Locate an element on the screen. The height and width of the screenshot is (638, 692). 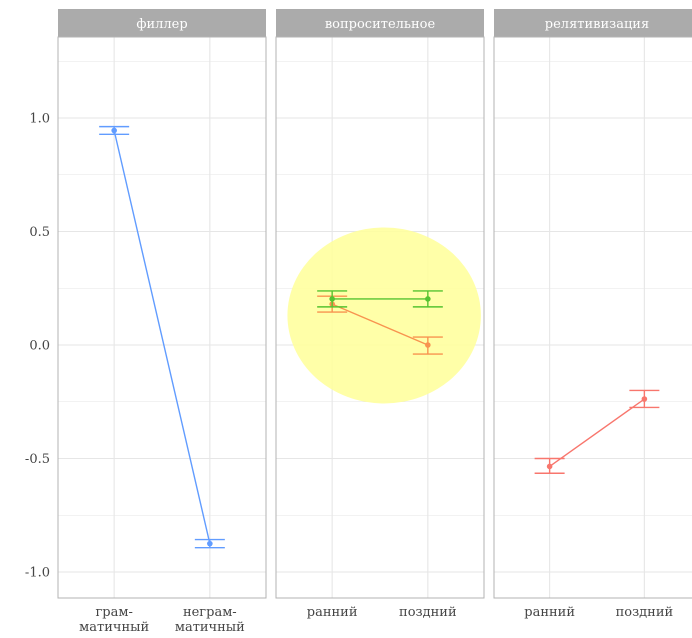
highlight-ellipse is located at coordinates (384, 315).